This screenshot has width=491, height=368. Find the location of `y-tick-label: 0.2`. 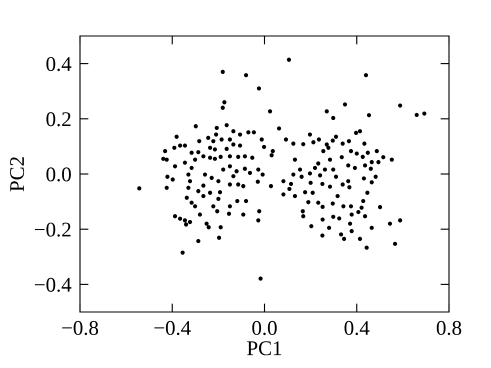

y-tick-label: 0.2 is located at coordinates (58, 119).